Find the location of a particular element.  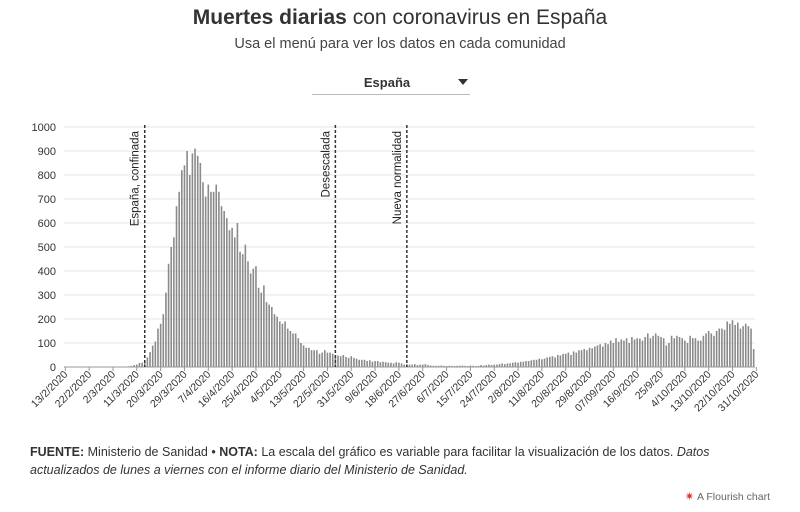

chevron-down-icon is located at coordinates (463, 82).